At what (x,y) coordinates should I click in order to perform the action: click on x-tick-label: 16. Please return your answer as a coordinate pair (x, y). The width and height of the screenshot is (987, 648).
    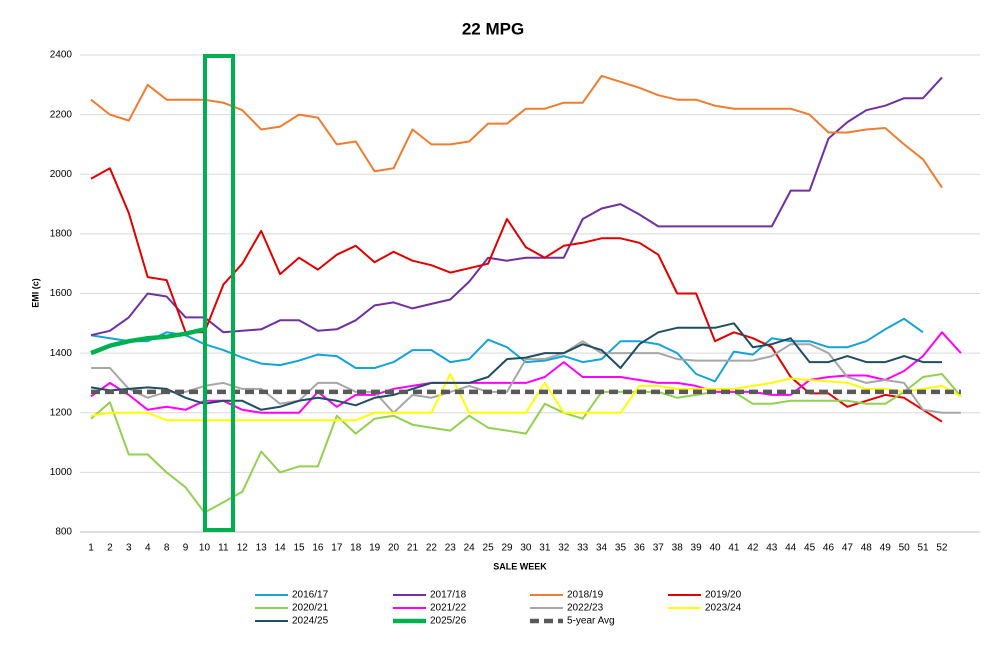
    Looking at the image, I should click on (318, 548).